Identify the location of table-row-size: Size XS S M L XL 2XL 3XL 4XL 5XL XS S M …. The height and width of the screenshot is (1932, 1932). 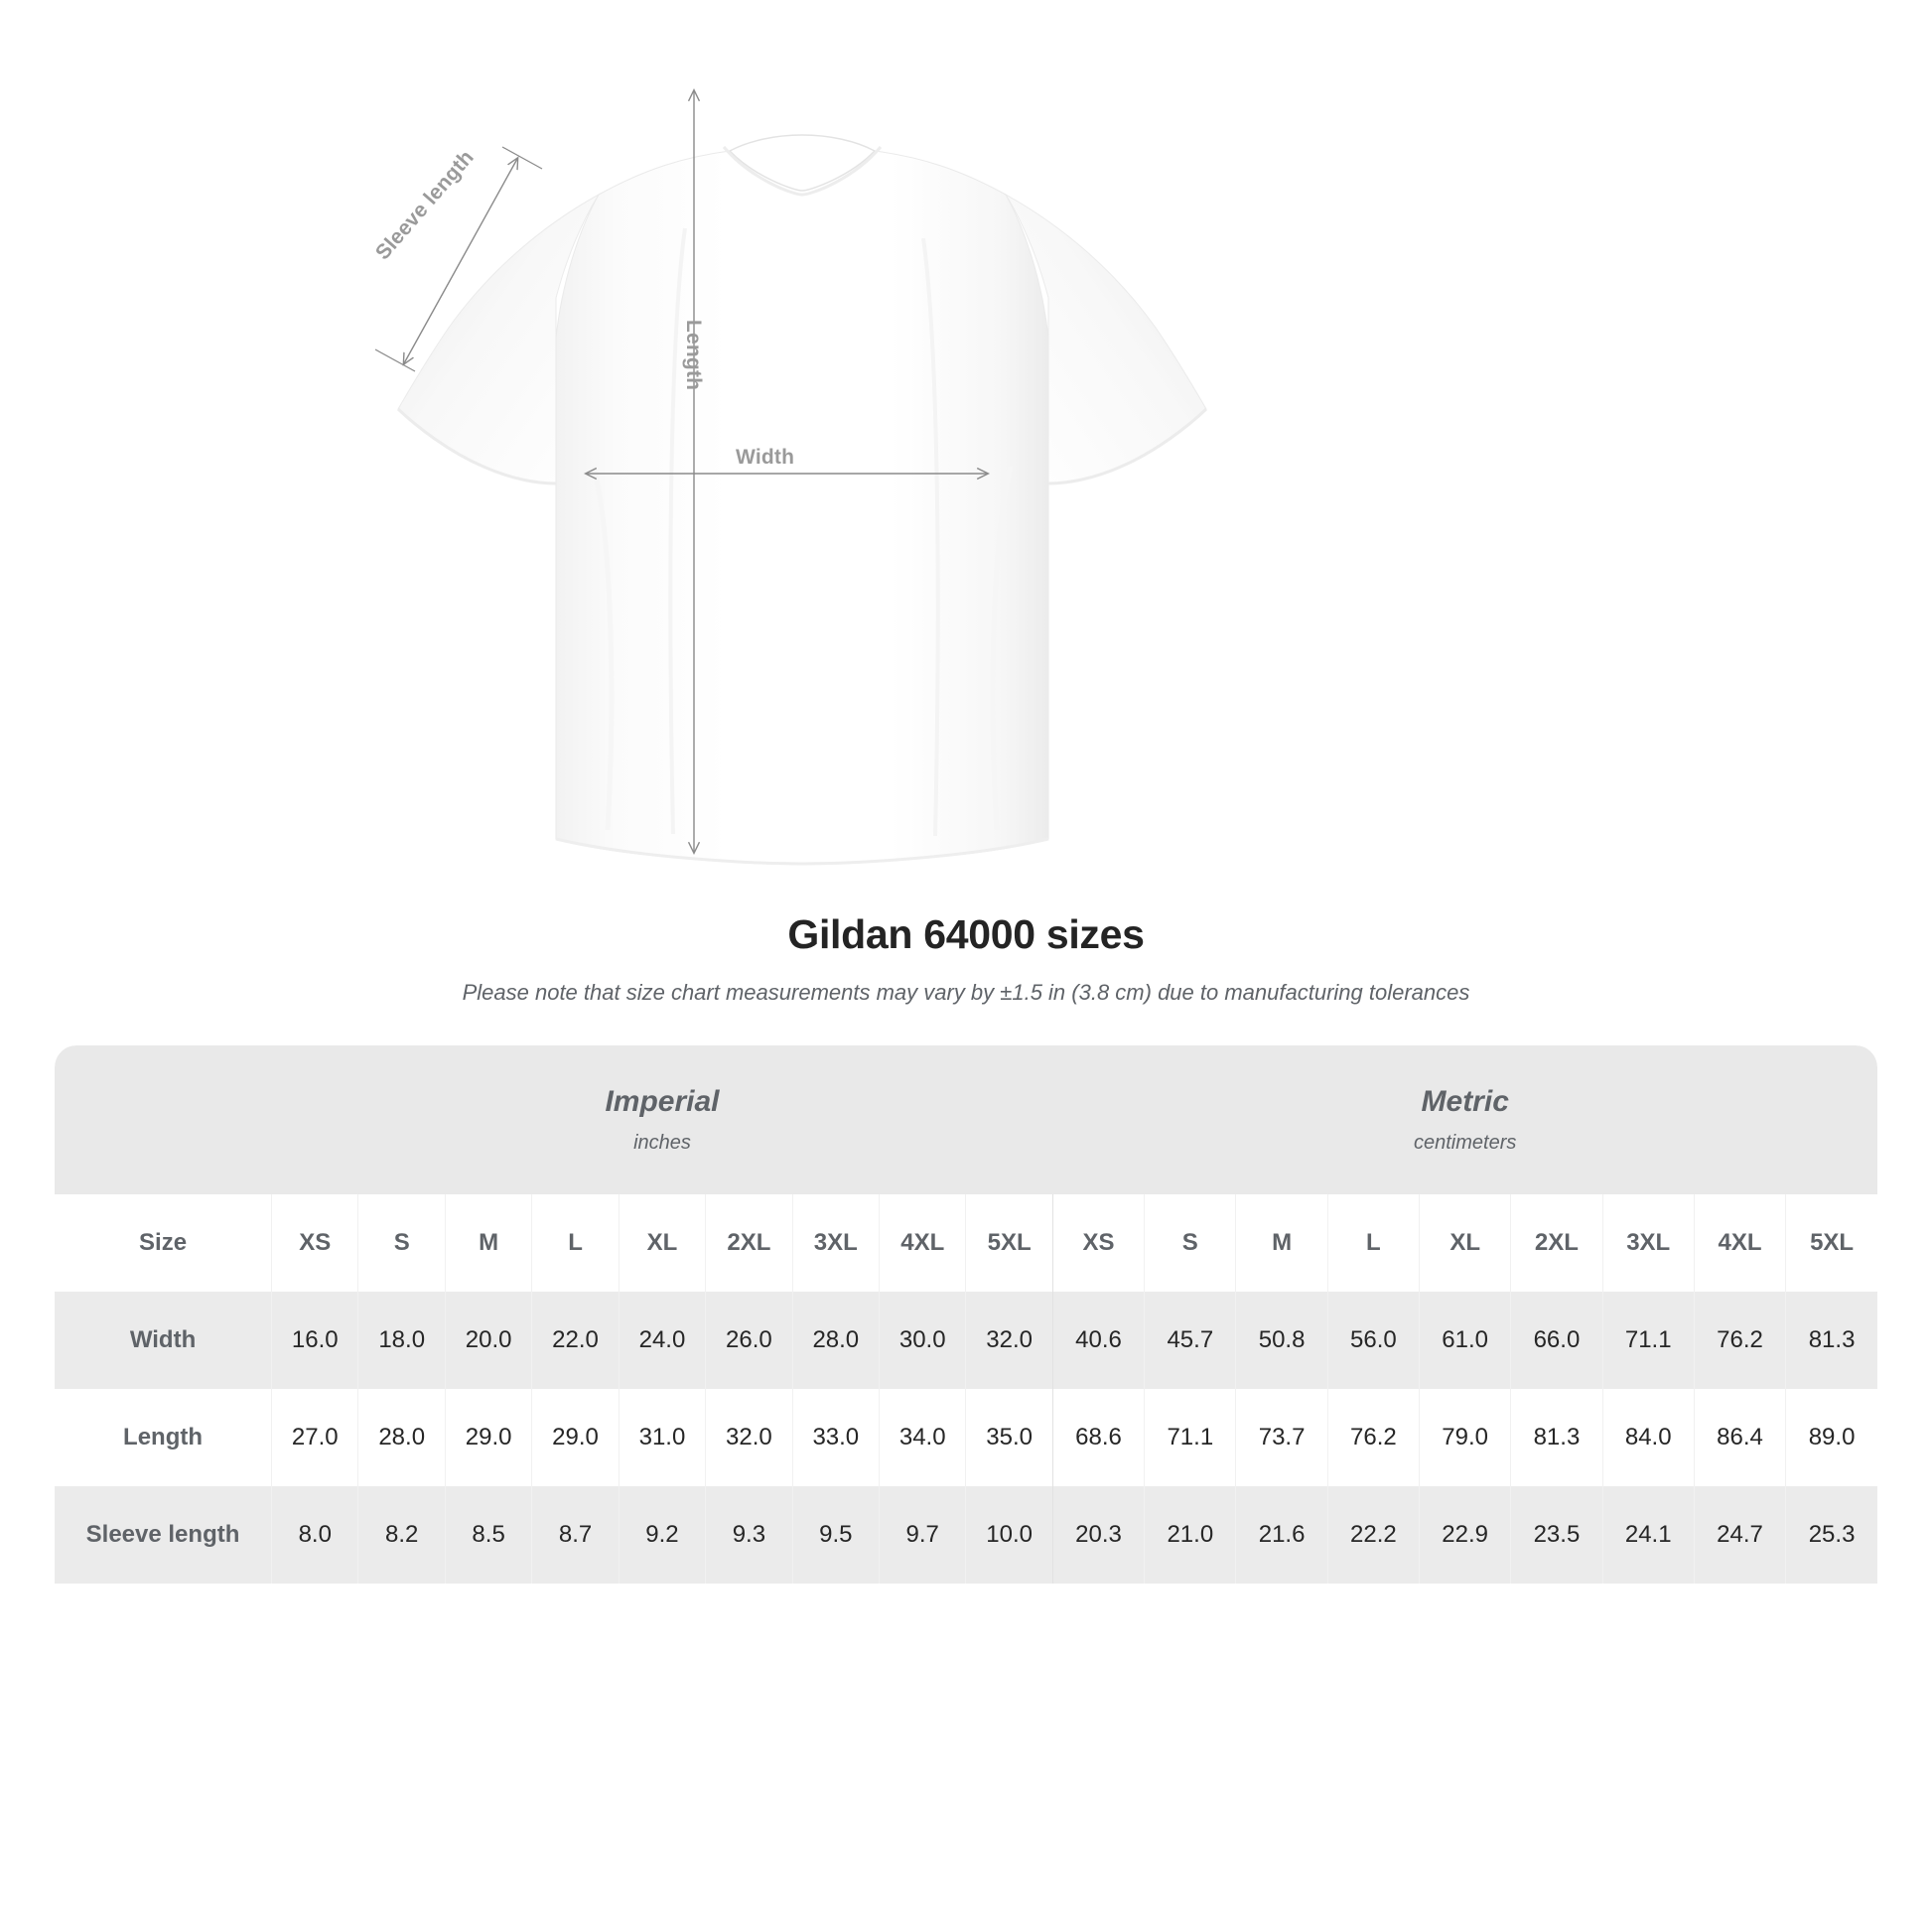
(966, 1243).